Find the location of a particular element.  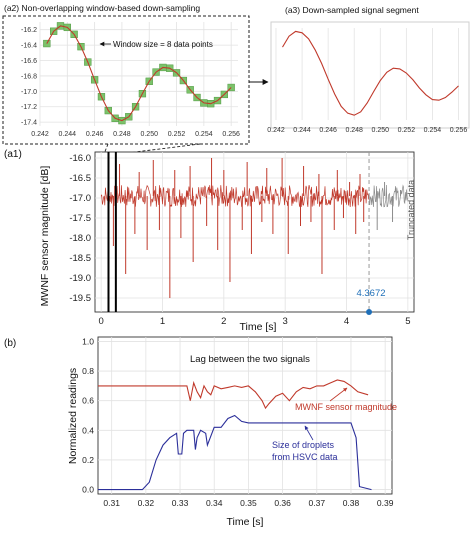

a2-y-tick: -16.4 is located at coordinates (29, 46).